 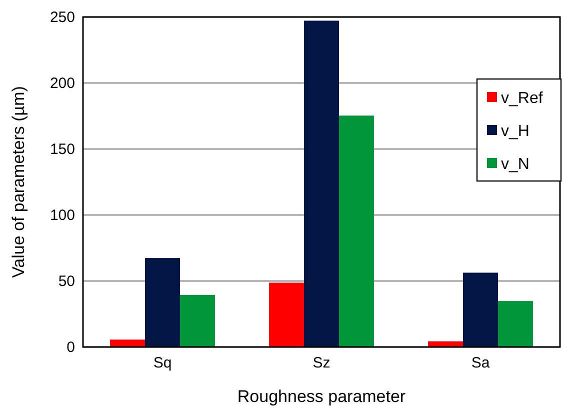 What do you see at coordinates (480, 363) in the screenshot?
I see `x-tick-label: Sa` at bounding box center [480, 363].